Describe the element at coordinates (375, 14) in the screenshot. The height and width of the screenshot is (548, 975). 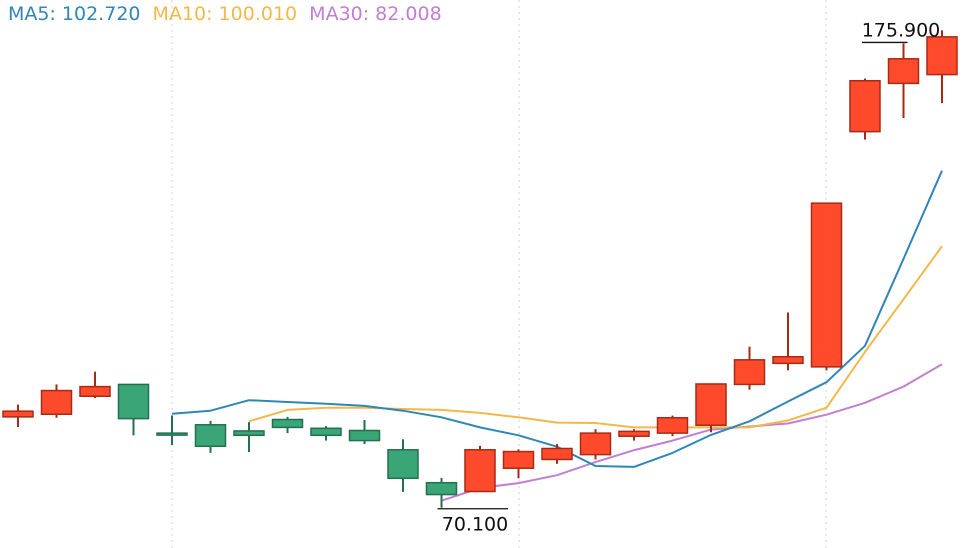
I see `ma30-legend: MA30: 82.008` at that location.